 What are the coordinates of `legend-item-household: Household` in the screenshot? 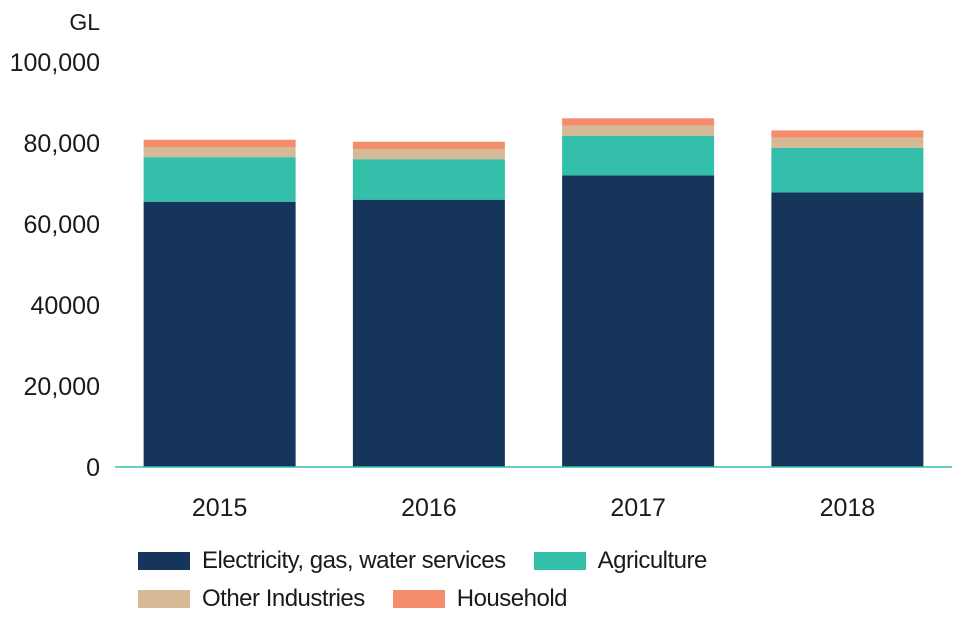 It's located at (480, 599).